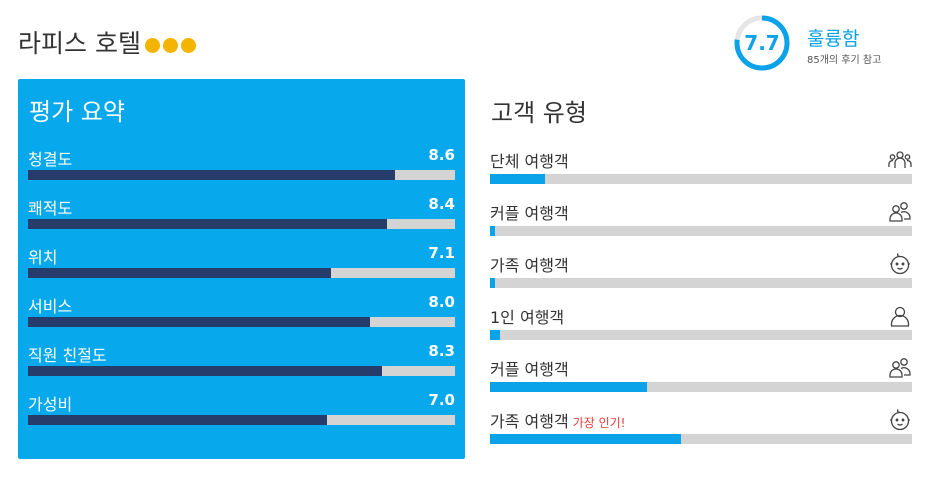  What do you see at coordinates (441, 302) in the screenshot?
I see `rating-value: 8.0` at bounding box center [441, 302].